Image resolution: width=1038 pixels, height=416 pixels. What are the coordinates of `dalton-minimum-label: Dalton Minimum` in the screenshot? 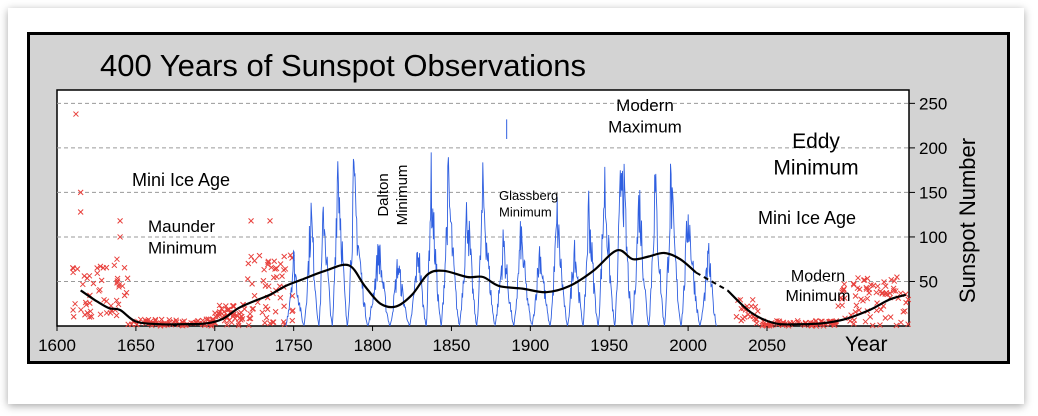 It's located at (393, 195).